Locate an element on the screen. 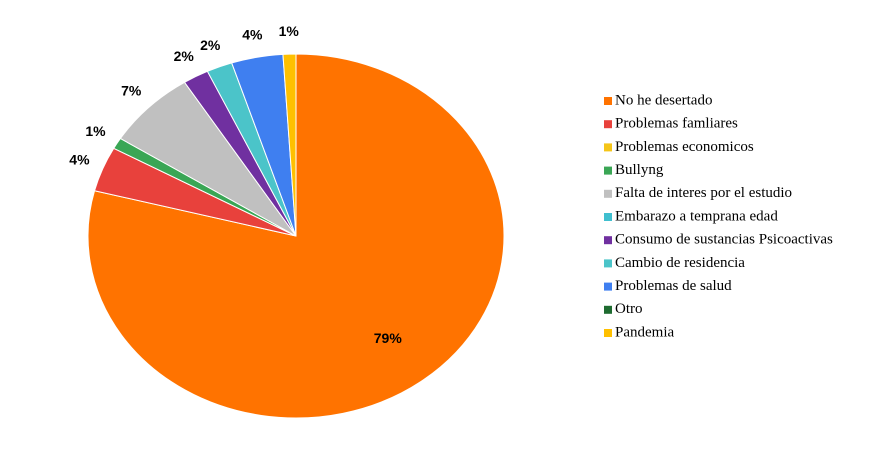 This screenshot has width=881, height=455. pie-slice is located at coordinates (289, 145).